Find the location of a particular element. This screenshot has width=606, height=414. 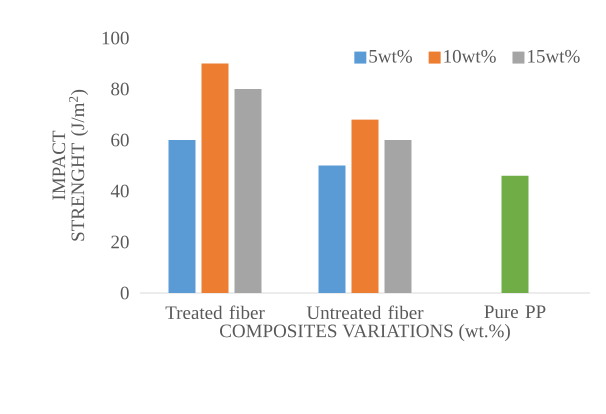

y-axis-title: IMPACT STRENGHT (J/m$^{2}$) is located at coordinates (70, 165).